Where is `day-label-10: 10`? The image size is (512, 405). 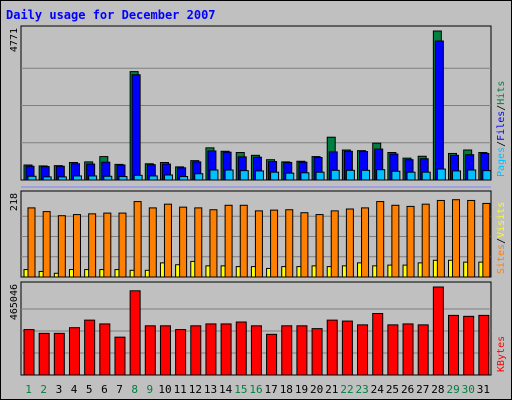
day-label-10: 10 is located at coordinates (164, 389).